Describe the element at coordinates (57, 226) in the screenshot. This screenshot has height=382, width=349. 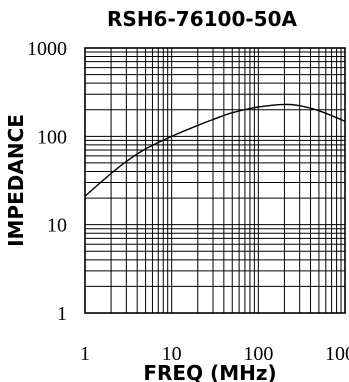
I see `y-tick-label: 10` at that location.